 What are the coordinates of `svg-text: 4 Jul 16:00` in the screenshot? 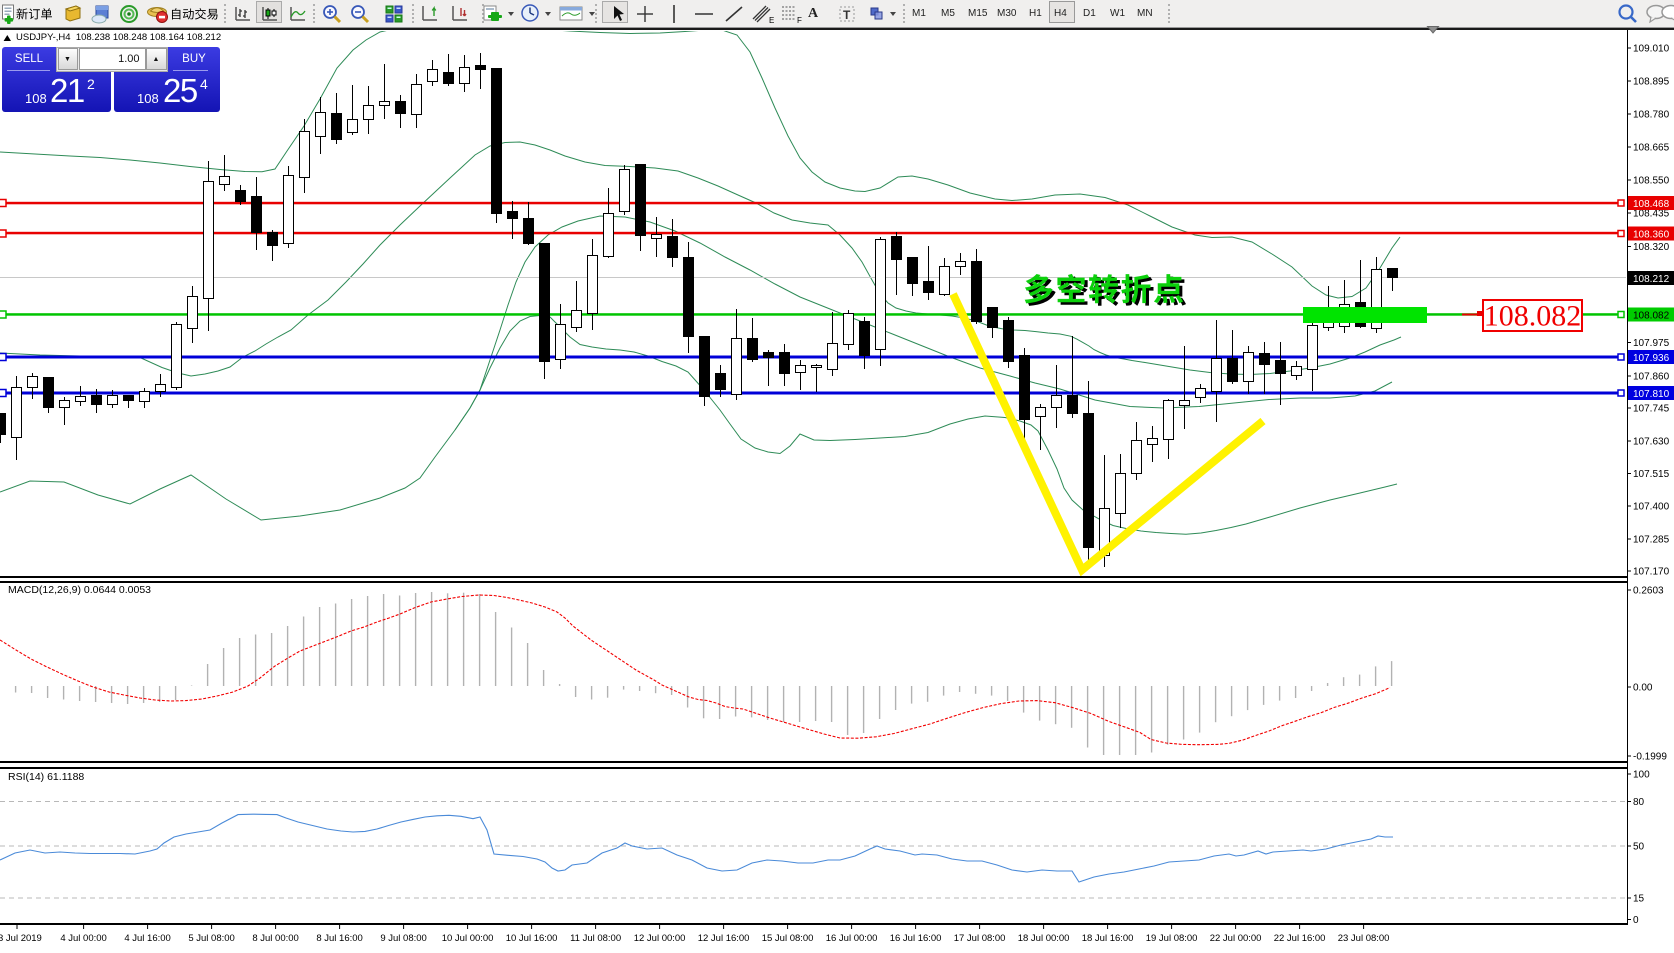 It's located at (147, 938).